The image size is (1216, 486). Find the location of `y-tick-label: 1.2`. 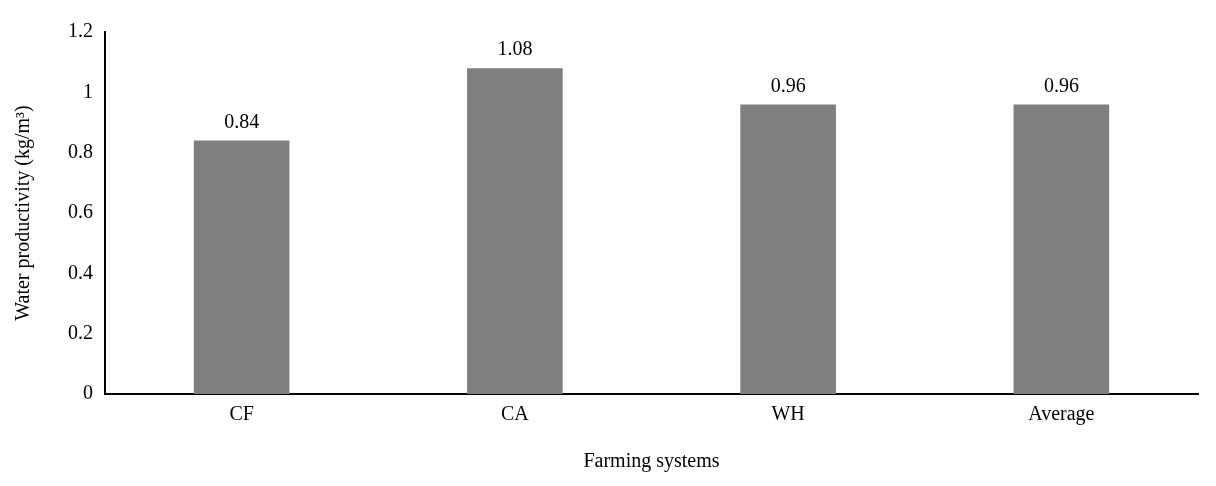

y-tick-label: 1.2 is located at coordinates (80, 30).